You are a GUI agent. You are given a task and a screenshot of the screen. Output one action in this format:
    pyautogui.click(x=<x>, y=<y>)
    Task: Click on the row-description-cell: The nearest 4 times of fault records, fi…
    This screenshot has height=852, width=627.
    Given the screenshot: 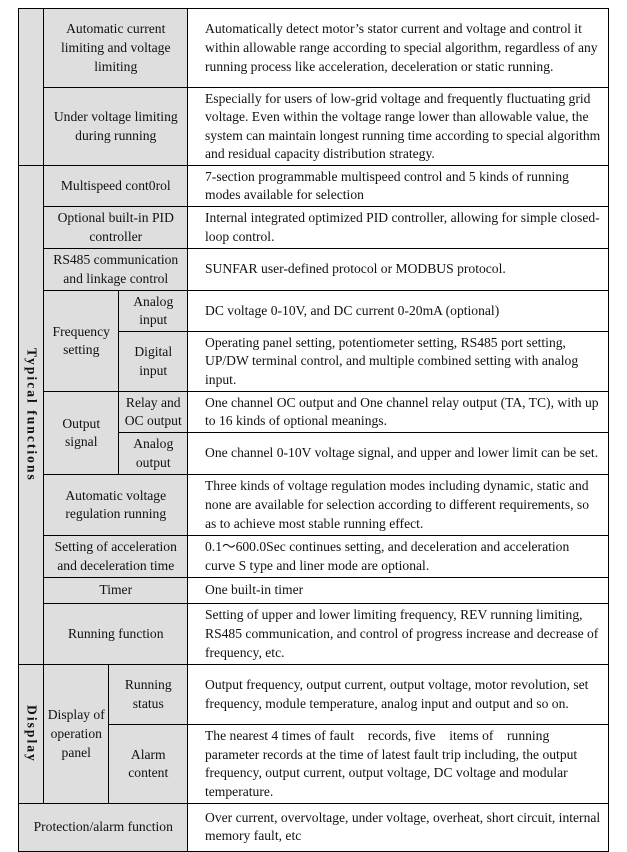 What is the action you would take?
    pyautogui.click(x=398, y=764)
    